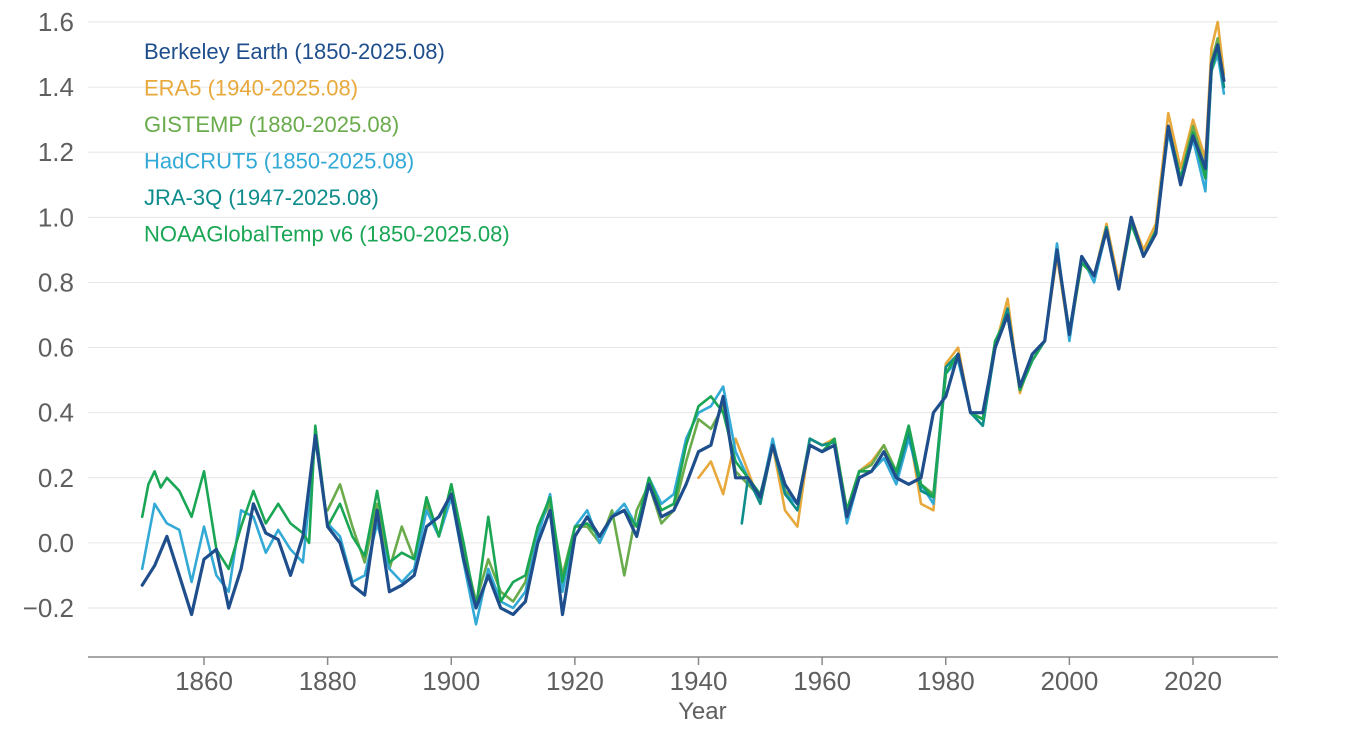 This screenshot has width=1357, height=737. I want to click on legend-entry: HadCRUT5 (1850-2025.08), so click(279, 161).